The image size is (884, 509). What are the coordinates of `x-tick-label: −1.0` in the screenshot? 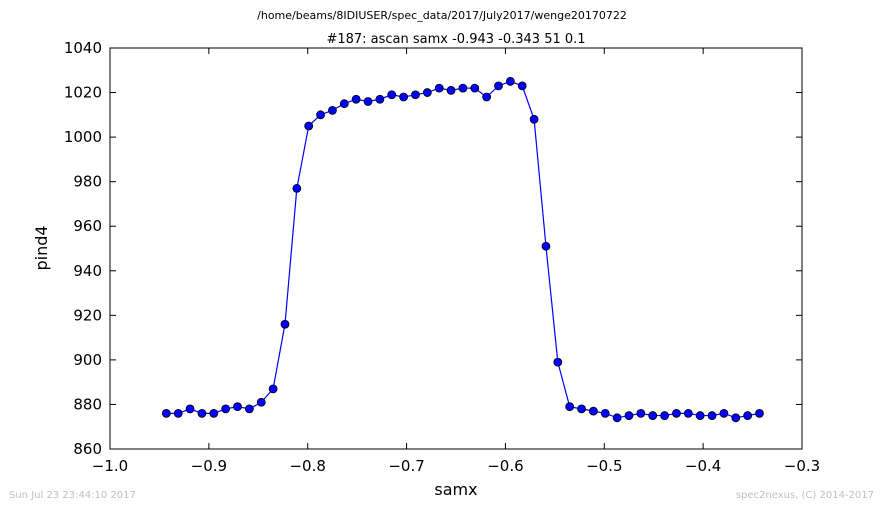 It's located at (110, 466).